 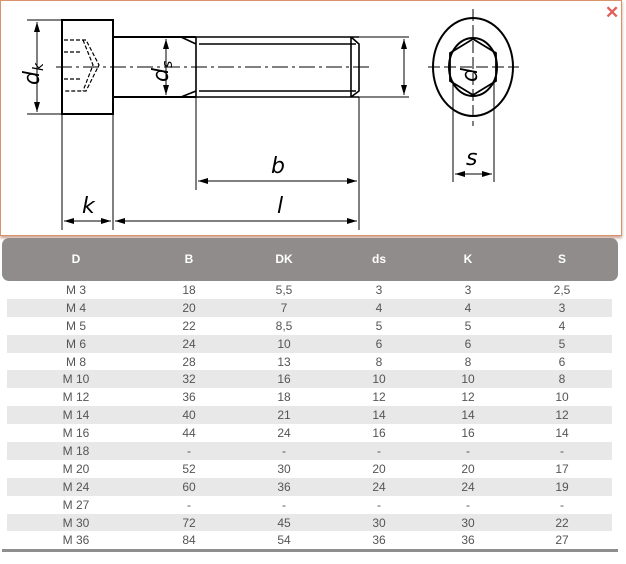 I want to click on table-cell: 7, so click(x=284, y=307).